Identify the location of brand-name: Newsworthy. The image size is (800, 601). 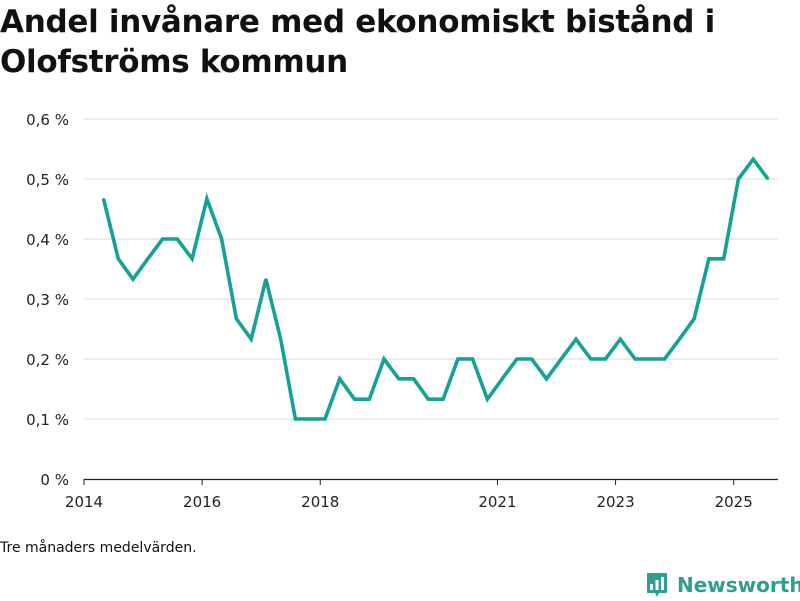
(738, 585).